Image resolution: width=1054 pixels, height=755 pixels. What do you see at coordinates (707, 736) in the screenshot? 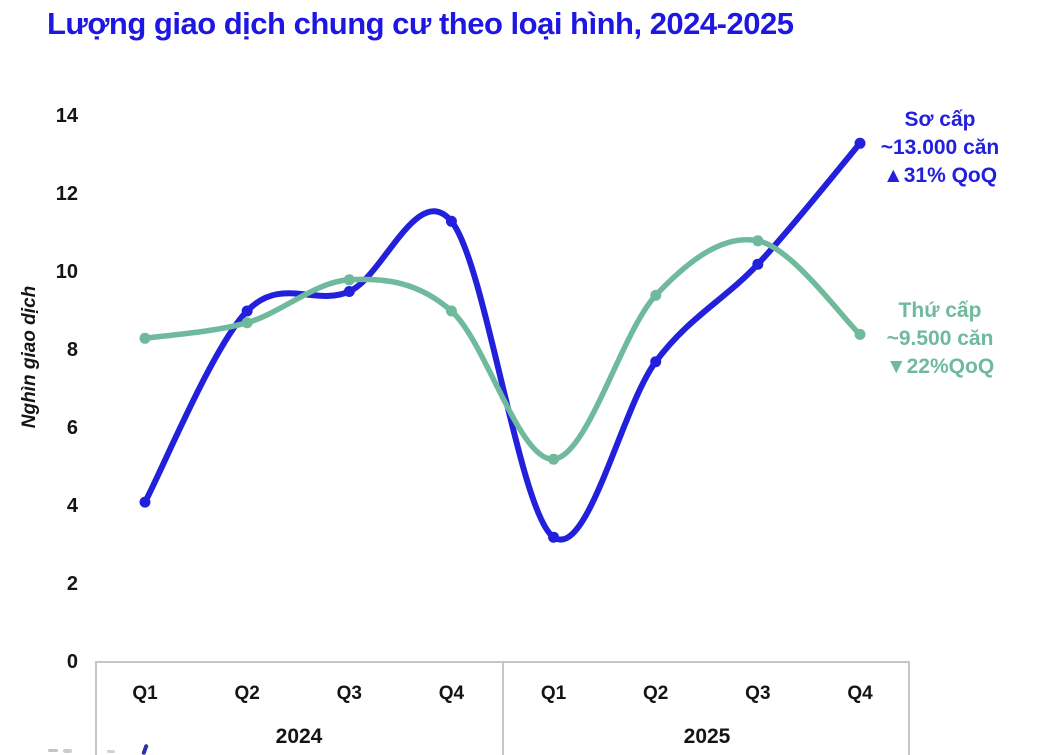
I see `year-label-2025: 2025` at bounding box center [707, 736].